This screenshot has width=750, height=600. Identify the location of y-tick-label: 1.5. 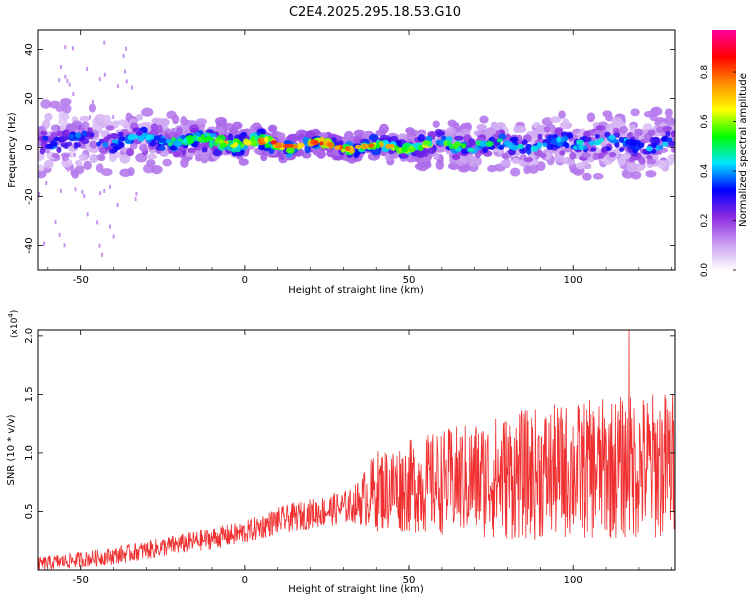
(29, 394).